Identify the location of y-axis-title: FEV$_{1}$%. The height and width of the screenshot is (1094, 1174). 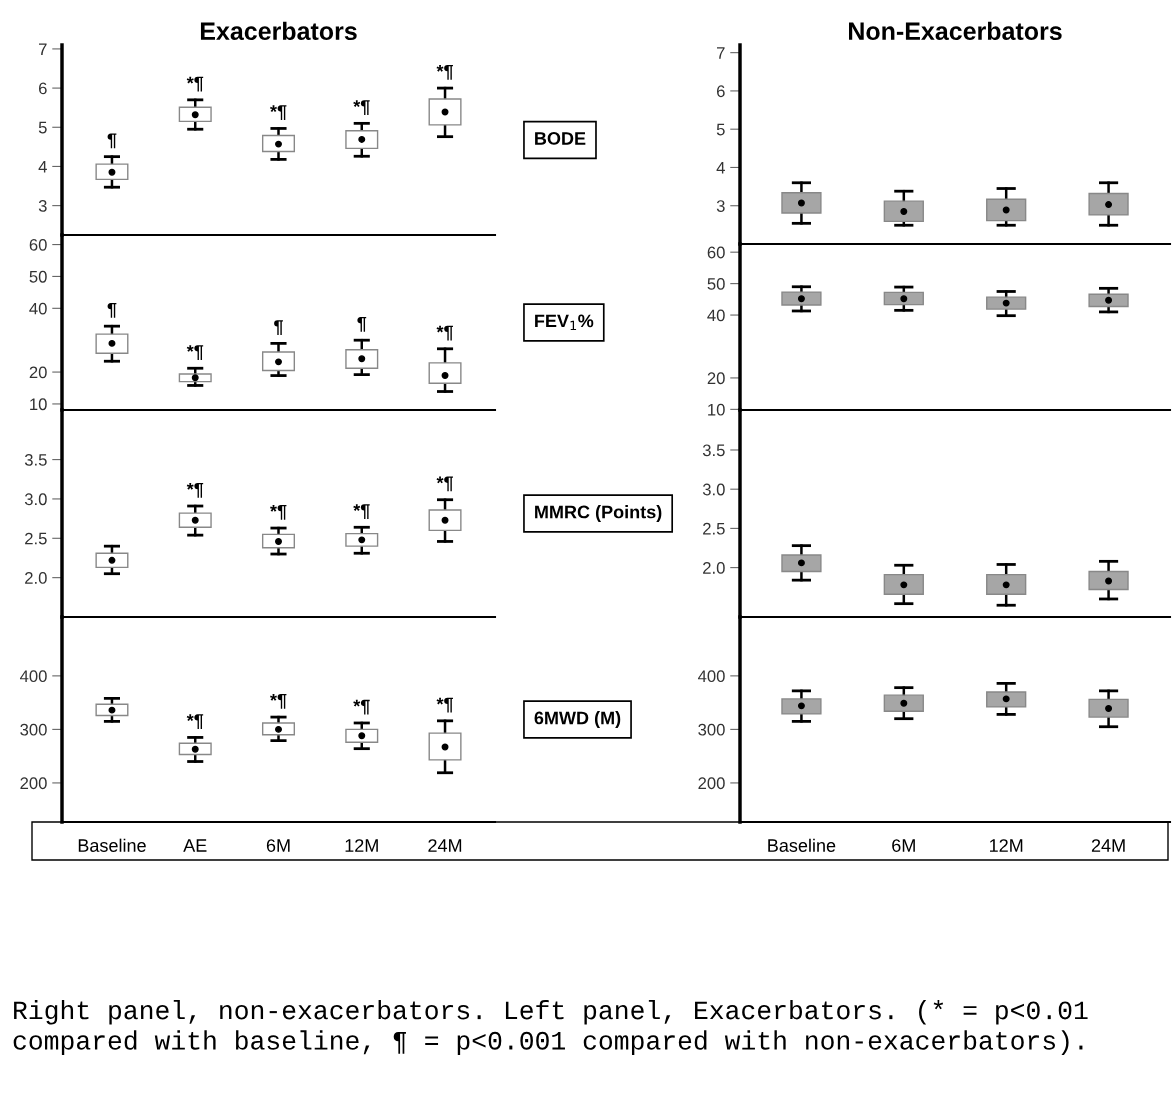
(564, 322).